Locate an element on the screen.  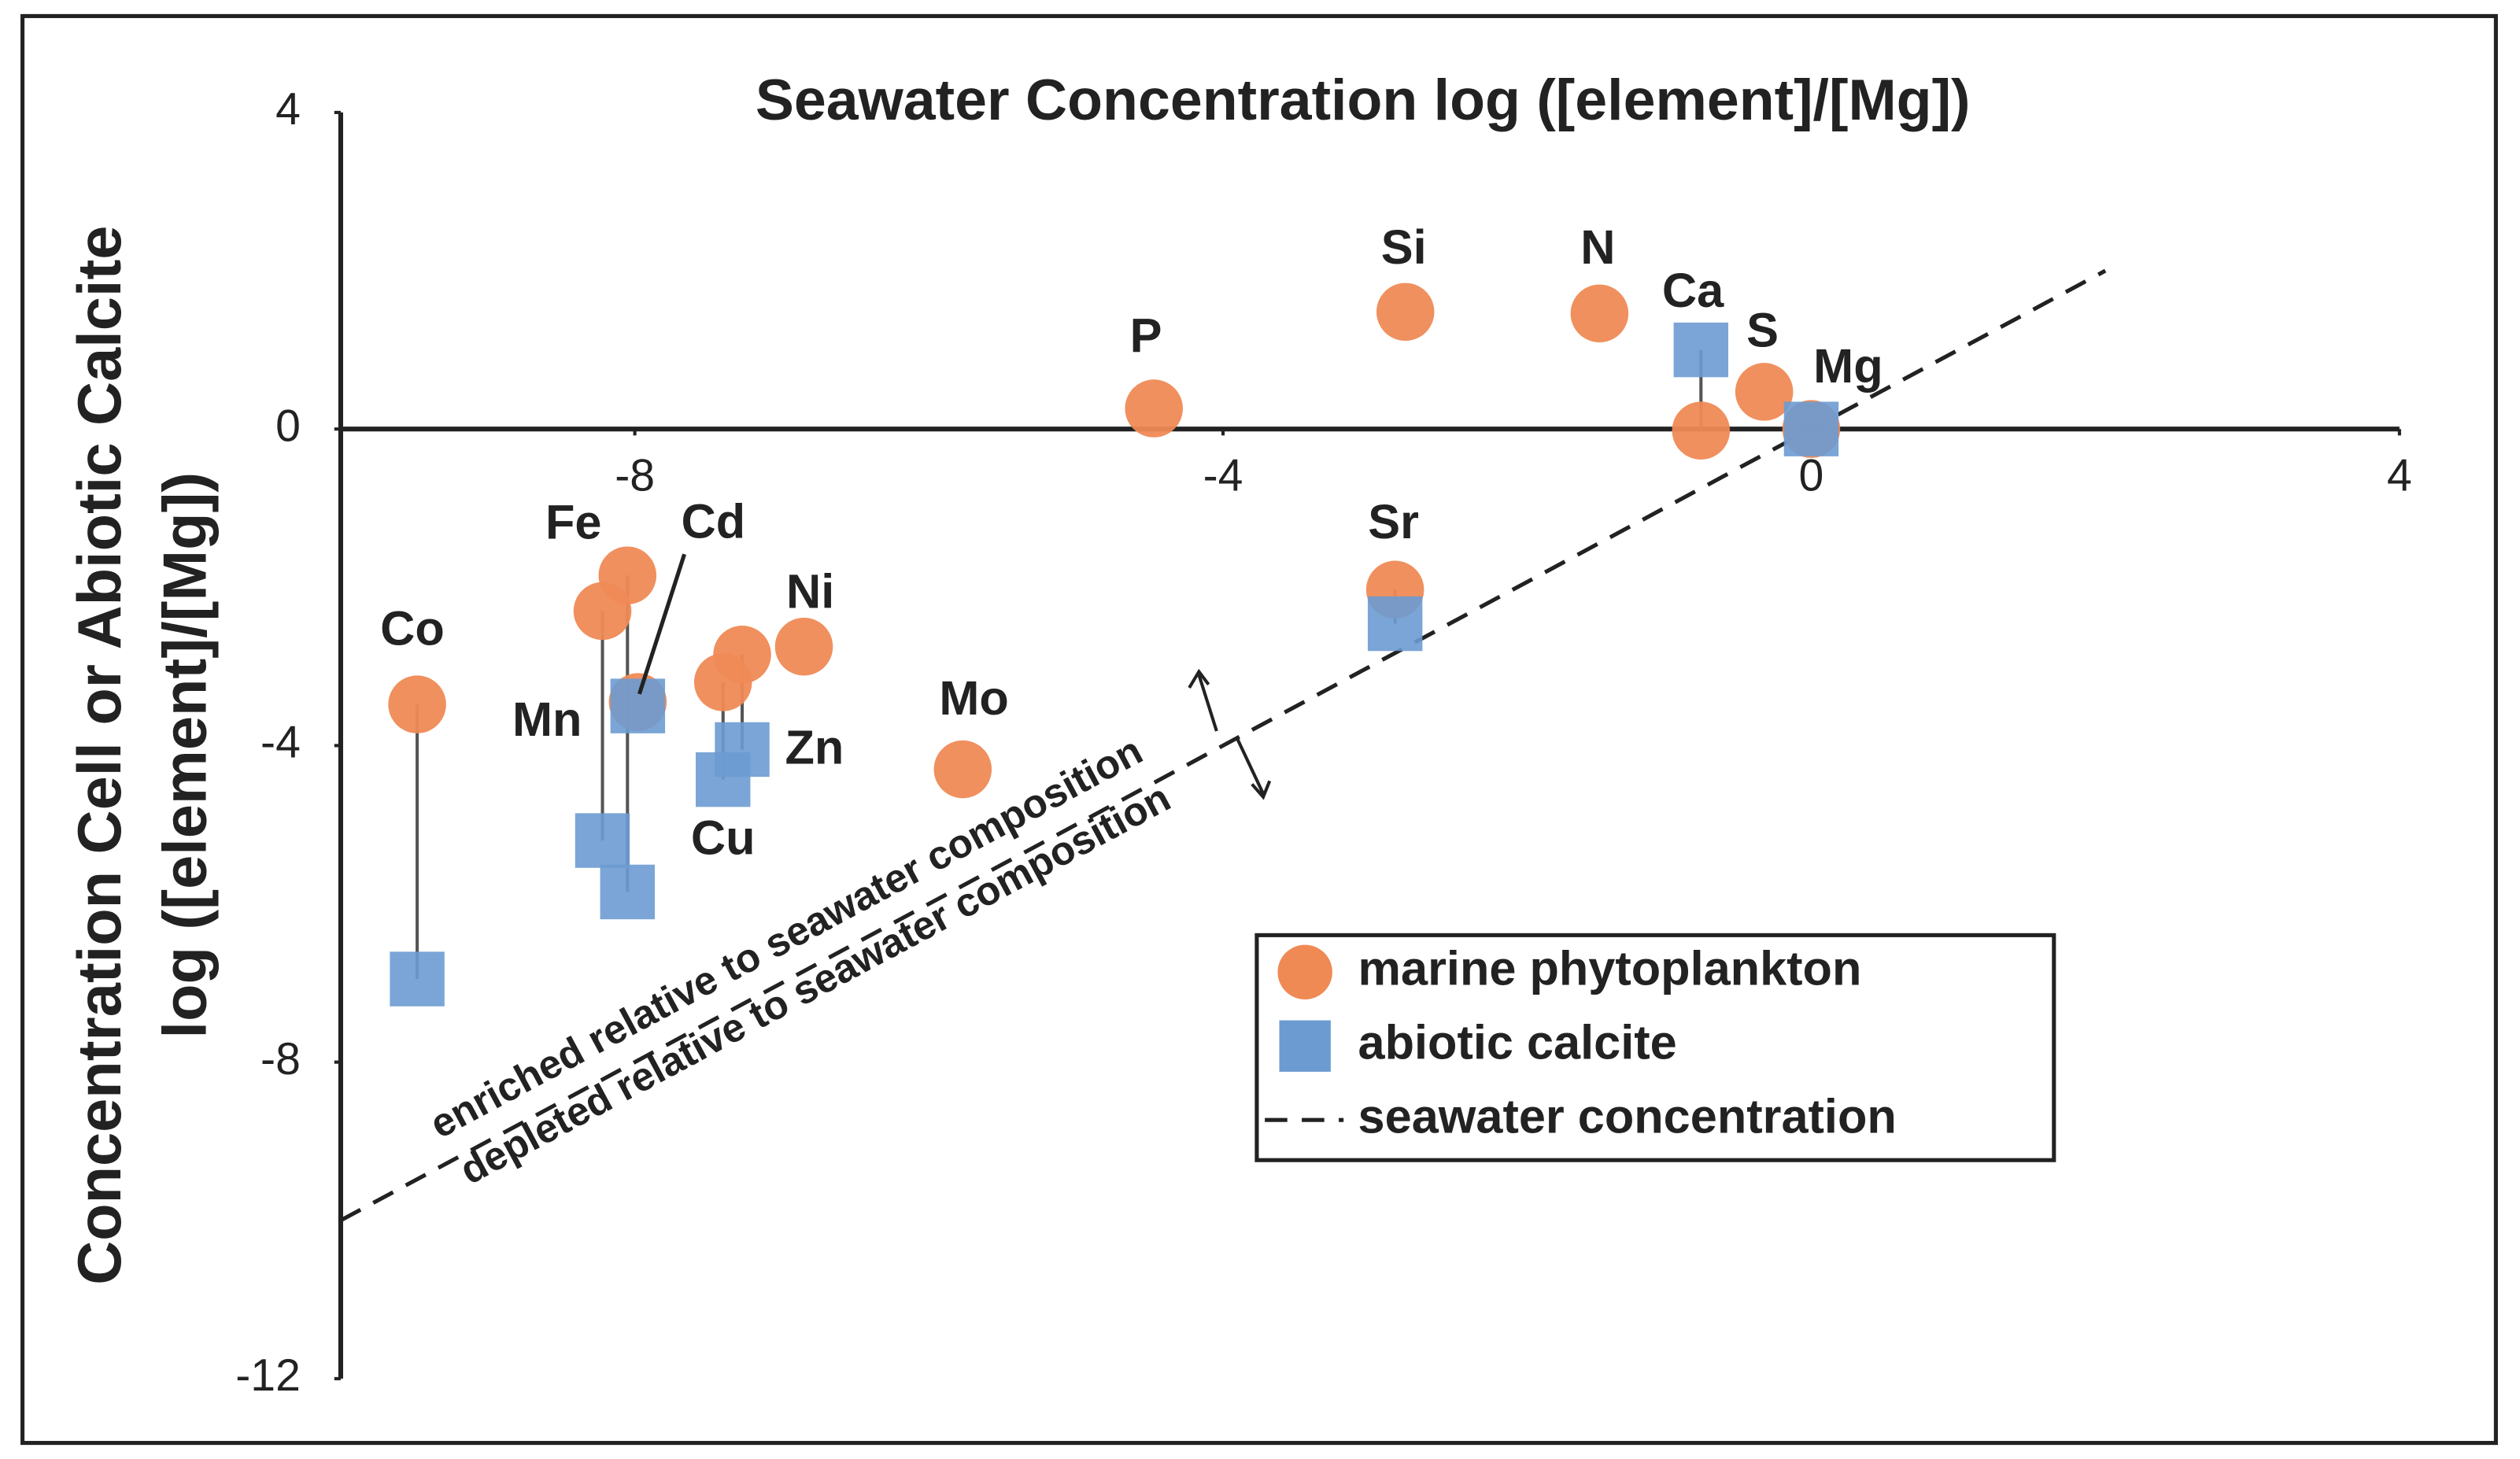
point-label: Cu is located at coordinates (723, 837).